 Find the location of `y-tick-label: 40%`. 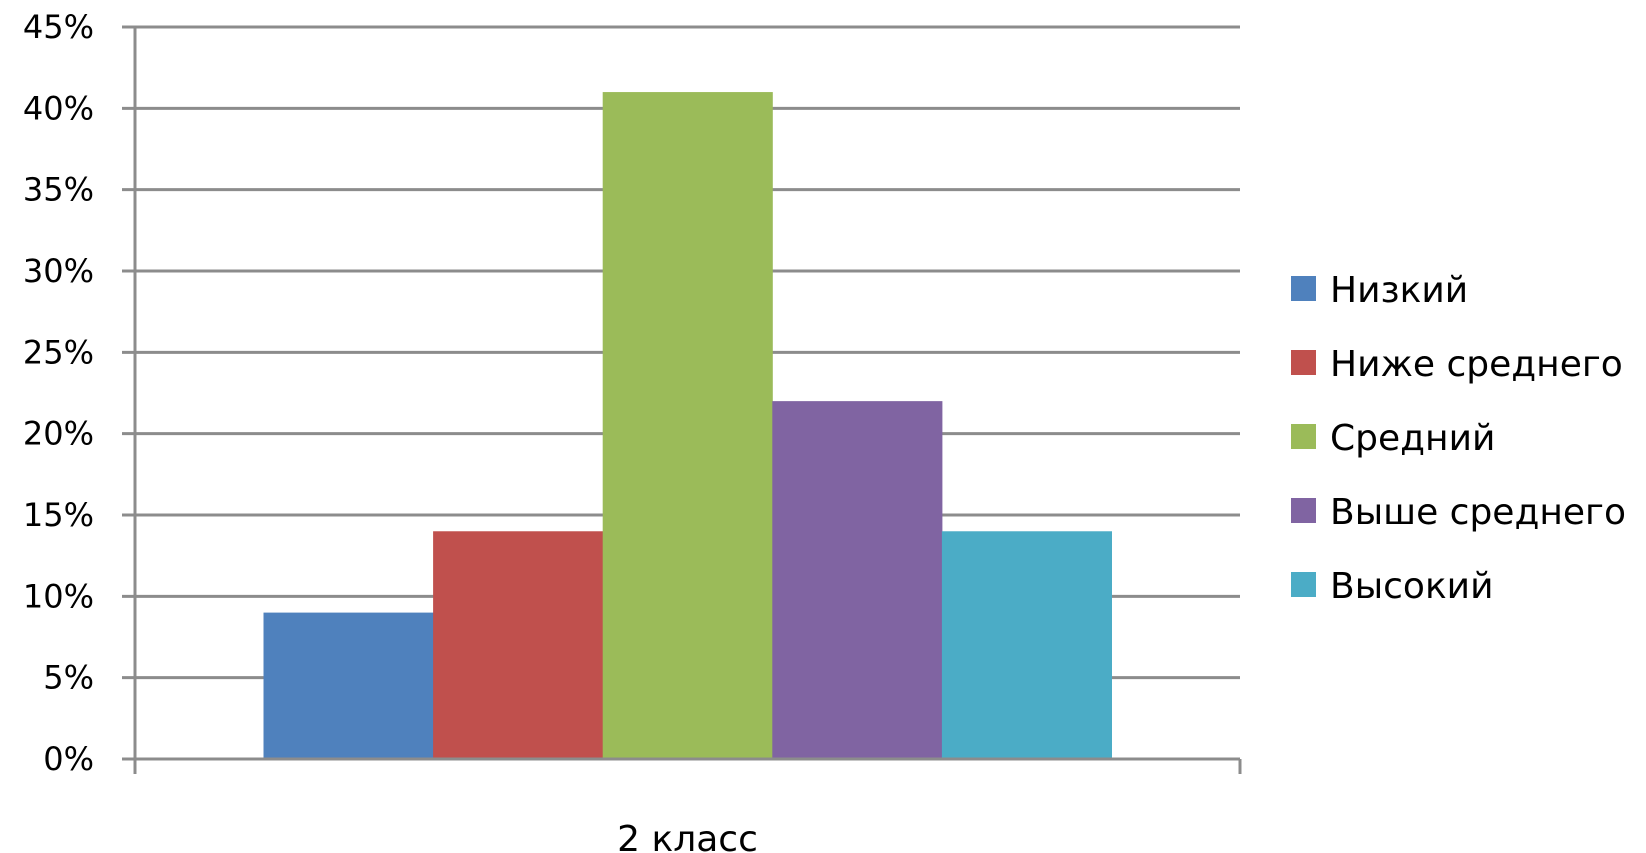

y-tick-label: 40% is located at coordinates (58, 108).